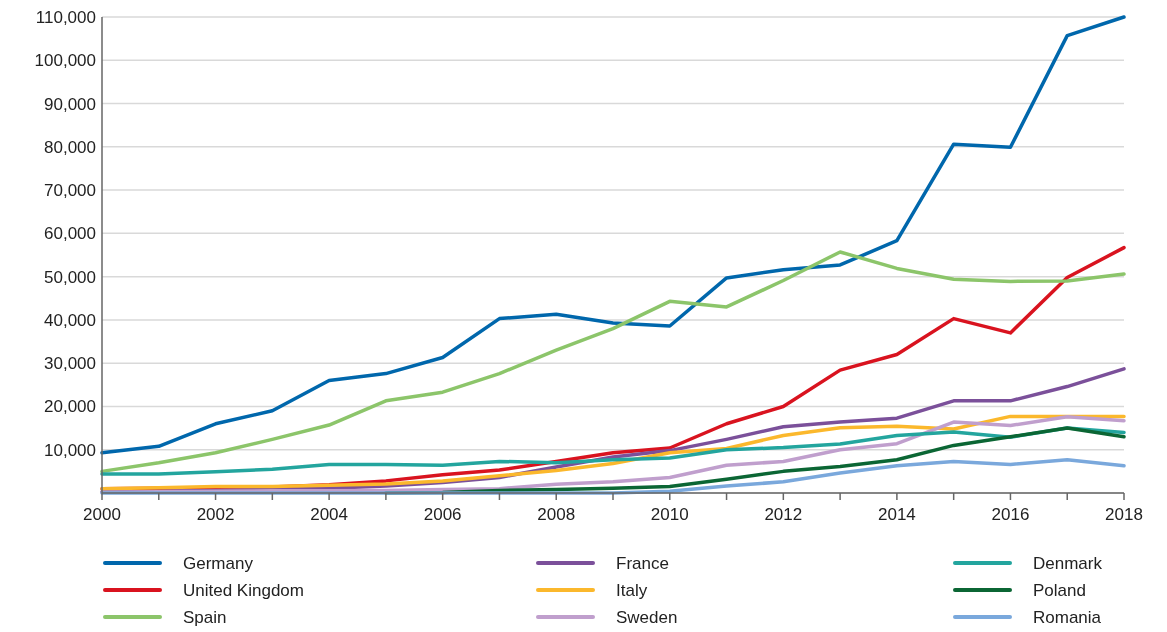 Image resolution: width=1167 pixels, height=632 pixels. I want to click on x-tick-label: 2016, so click(1010, 514).